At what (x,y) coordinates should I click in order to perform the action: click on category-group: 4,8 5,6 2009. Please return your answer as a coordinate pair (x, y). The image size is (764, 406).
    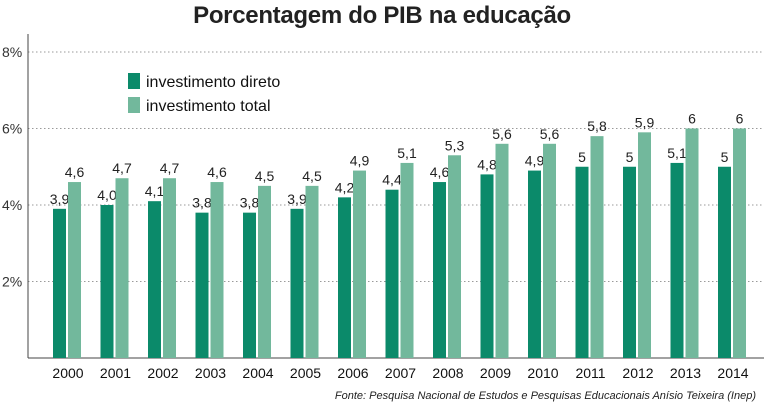
    Looking at the image, I should click on (494, 253).